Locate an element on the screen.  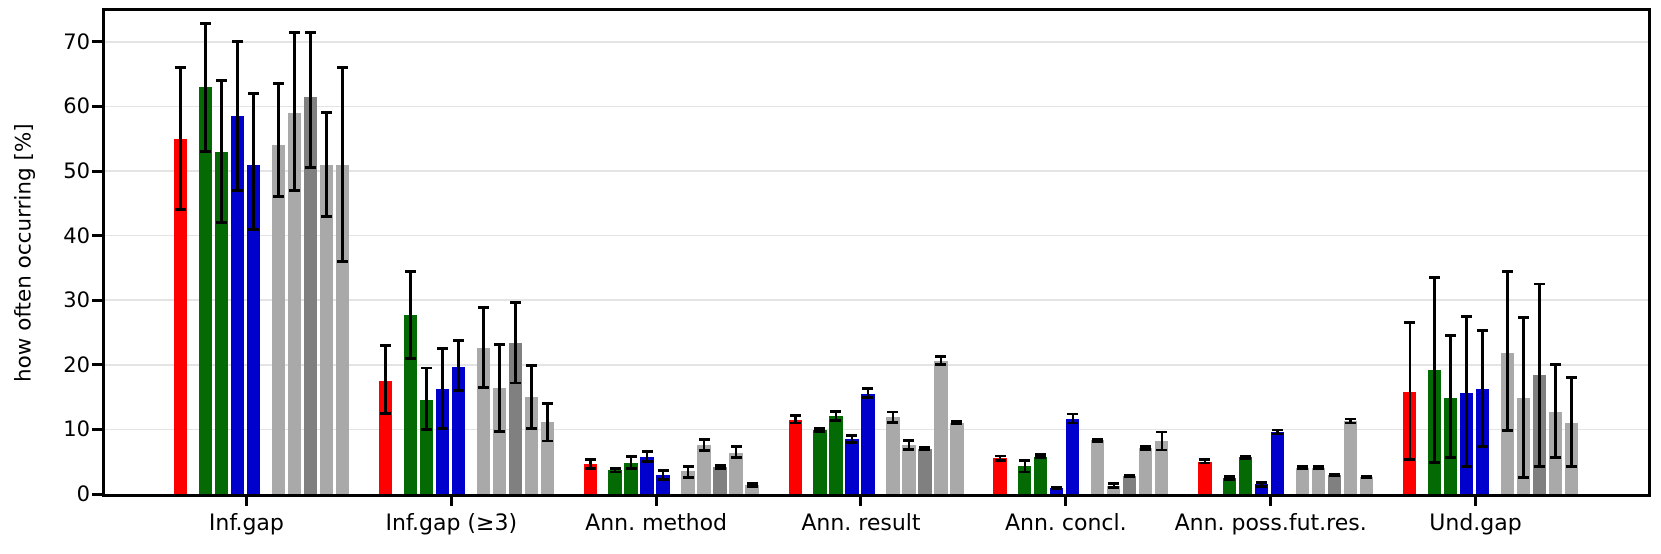
gridline-y50 is located at coordinates (876, 171).